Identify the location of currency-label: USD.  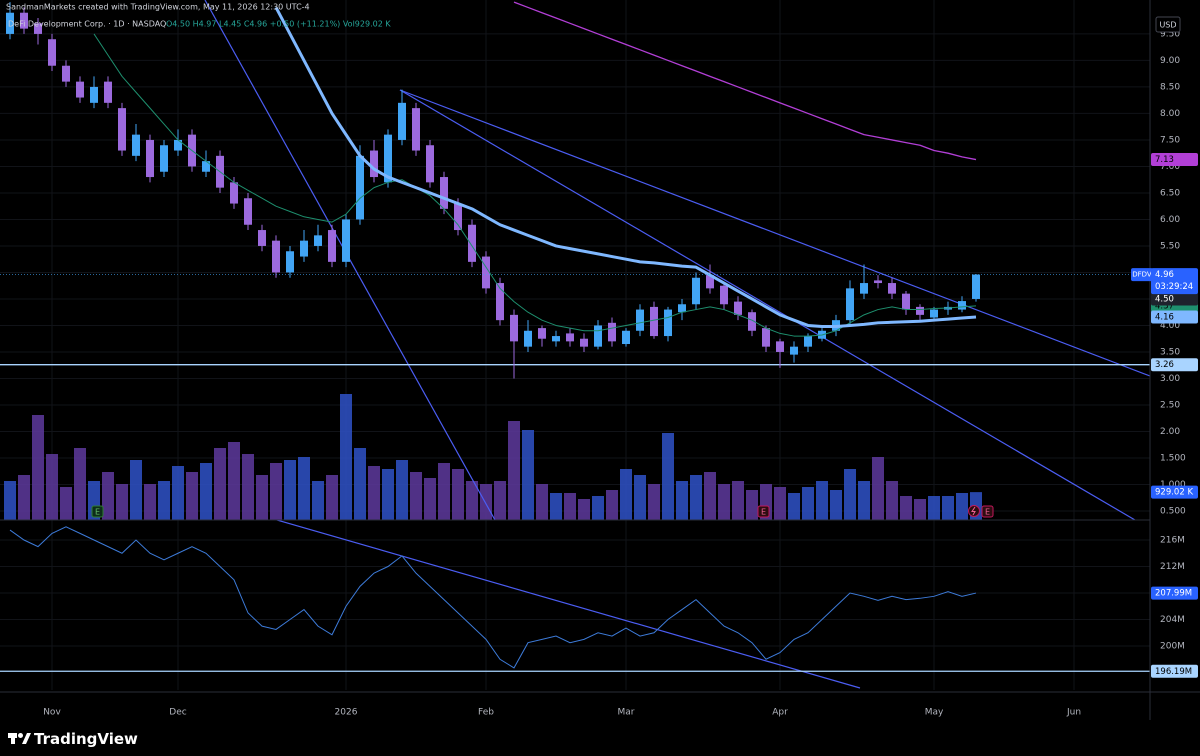
(1167, 25).